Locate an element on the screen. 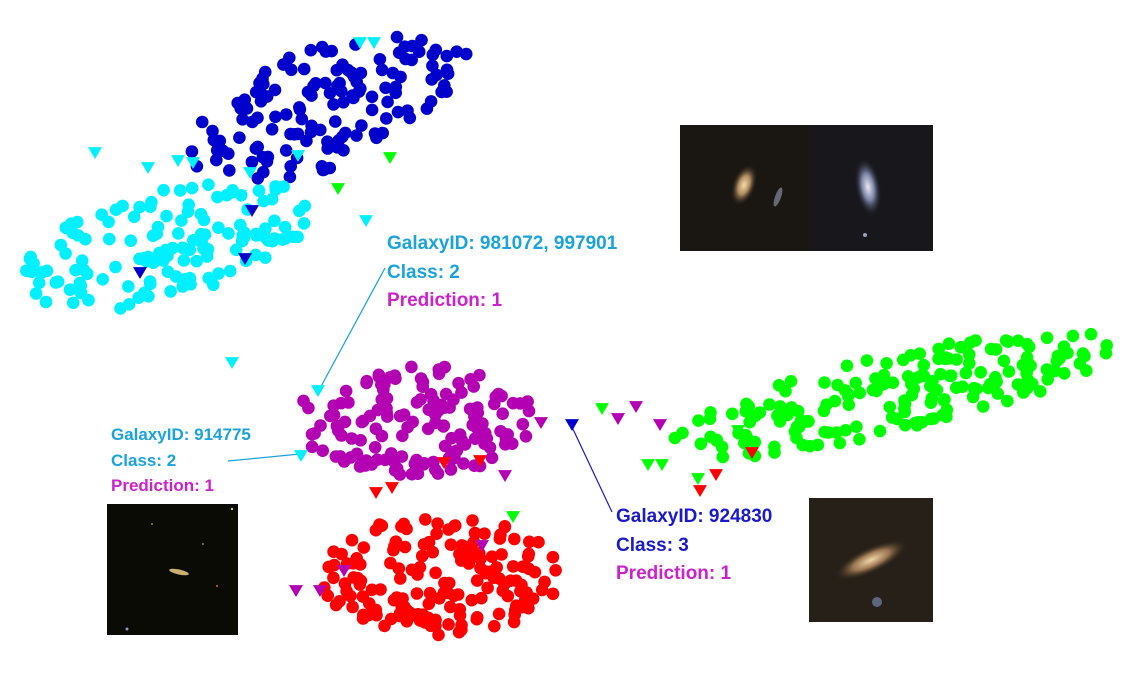  annotation-galaxy-id: GalaxyID: 924830 is located at coordinates (694, 516).